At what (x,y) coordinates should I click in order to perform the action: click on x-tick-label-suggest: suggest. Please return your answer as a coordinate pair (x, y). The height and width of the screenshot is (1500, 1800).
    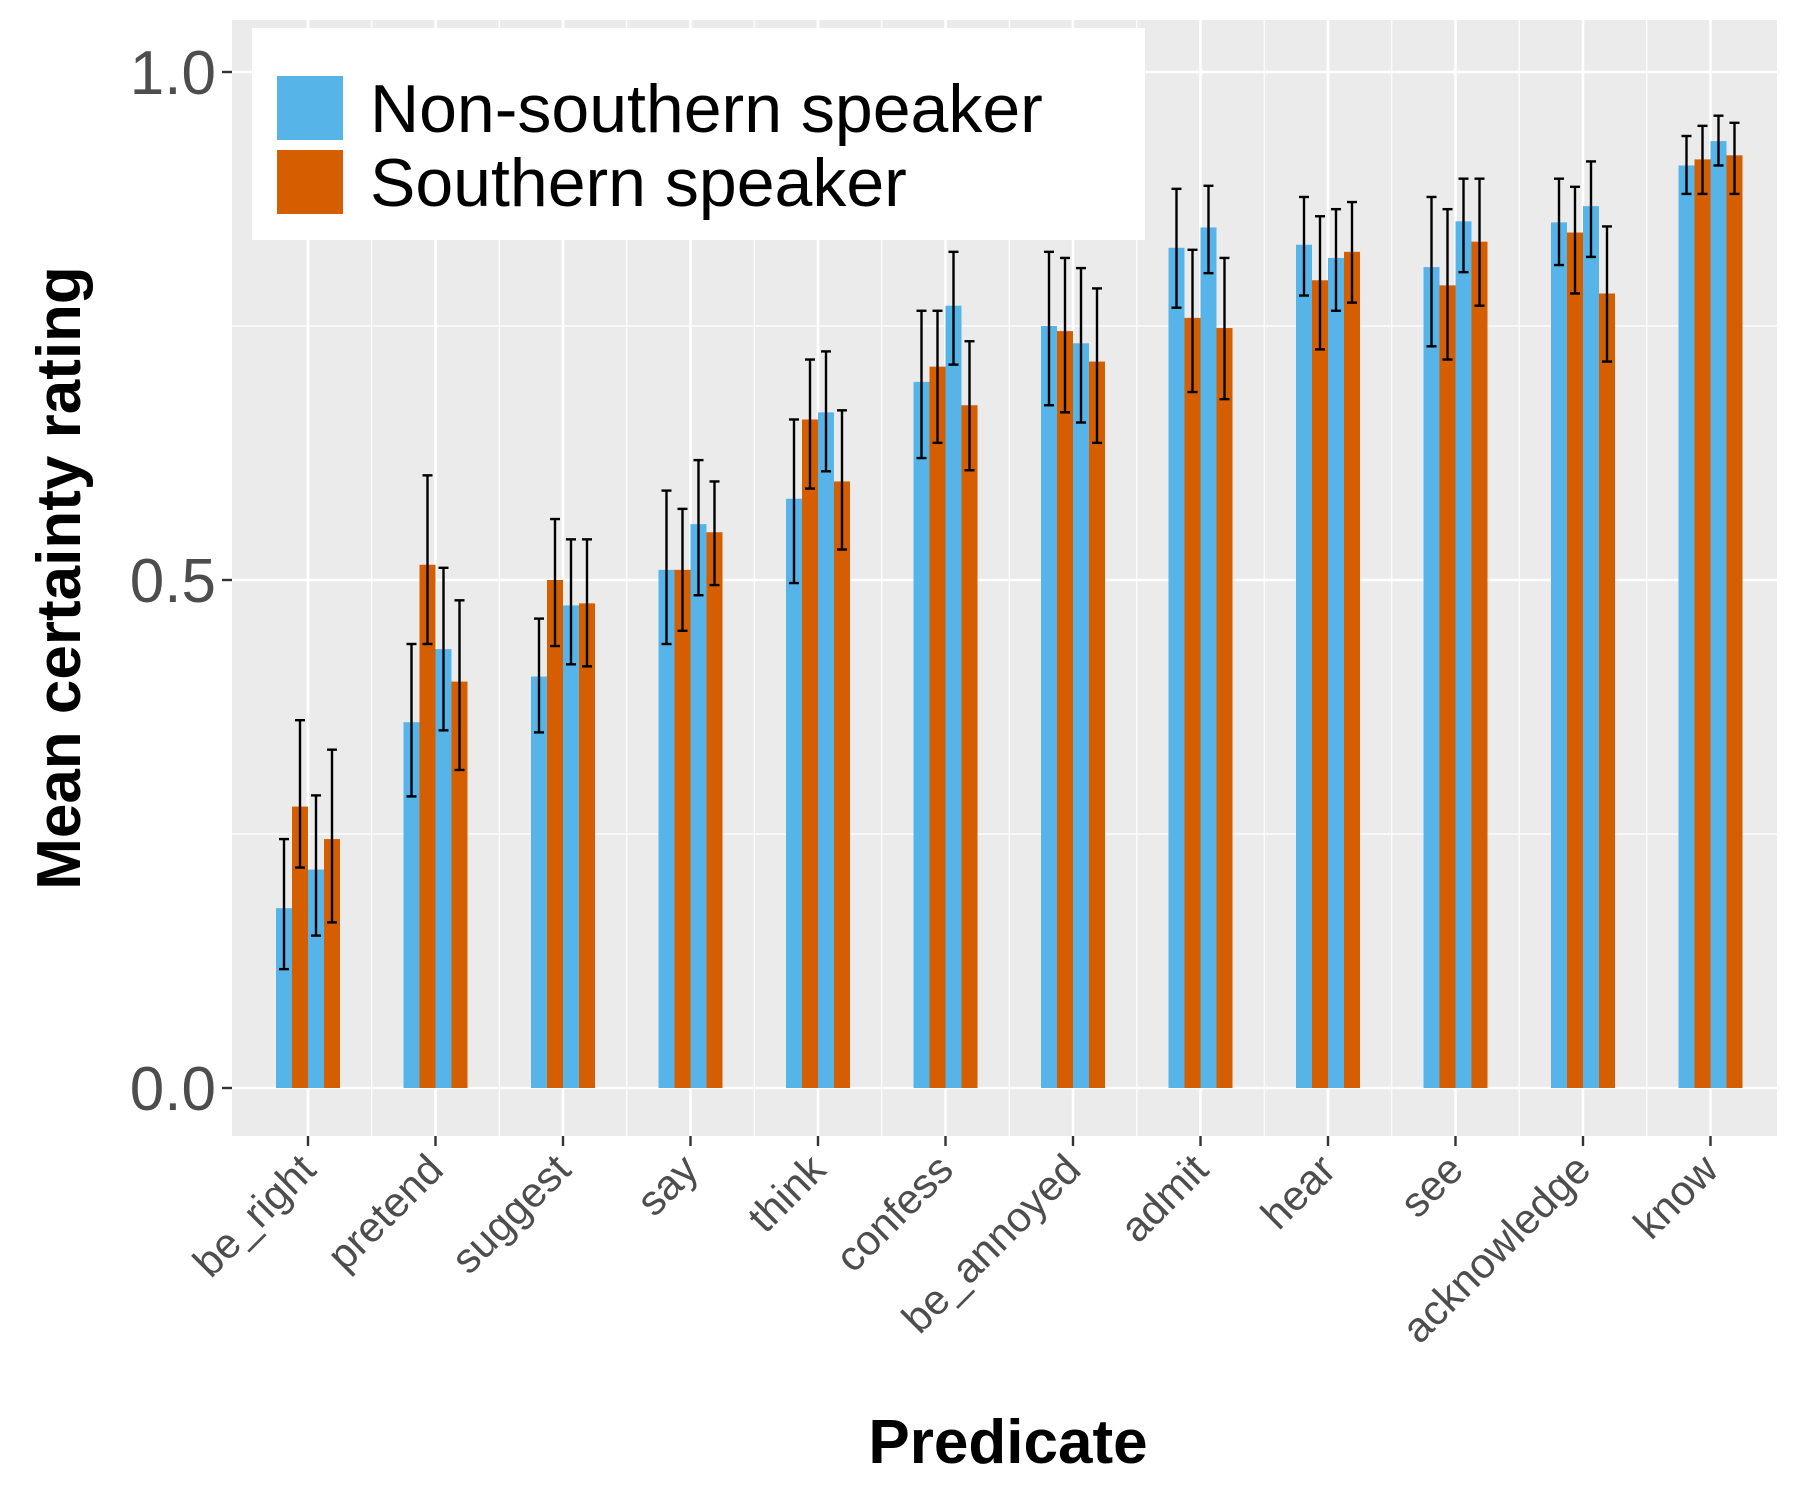
    Looking at the image, I should click on (510, 1213).